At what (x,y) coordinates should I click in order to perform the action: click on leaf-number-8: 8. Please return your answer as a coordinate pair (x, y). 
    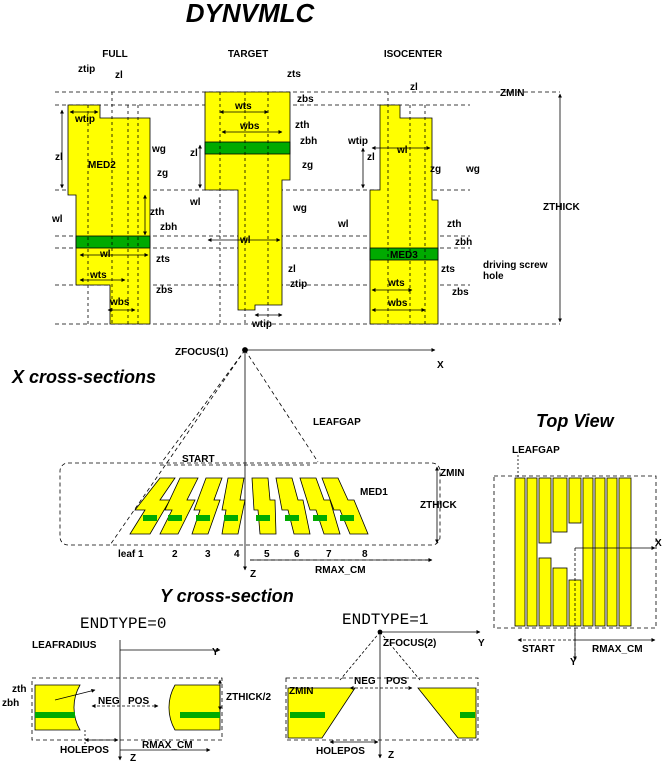
    Looking at the image, I should click on (365, 554).